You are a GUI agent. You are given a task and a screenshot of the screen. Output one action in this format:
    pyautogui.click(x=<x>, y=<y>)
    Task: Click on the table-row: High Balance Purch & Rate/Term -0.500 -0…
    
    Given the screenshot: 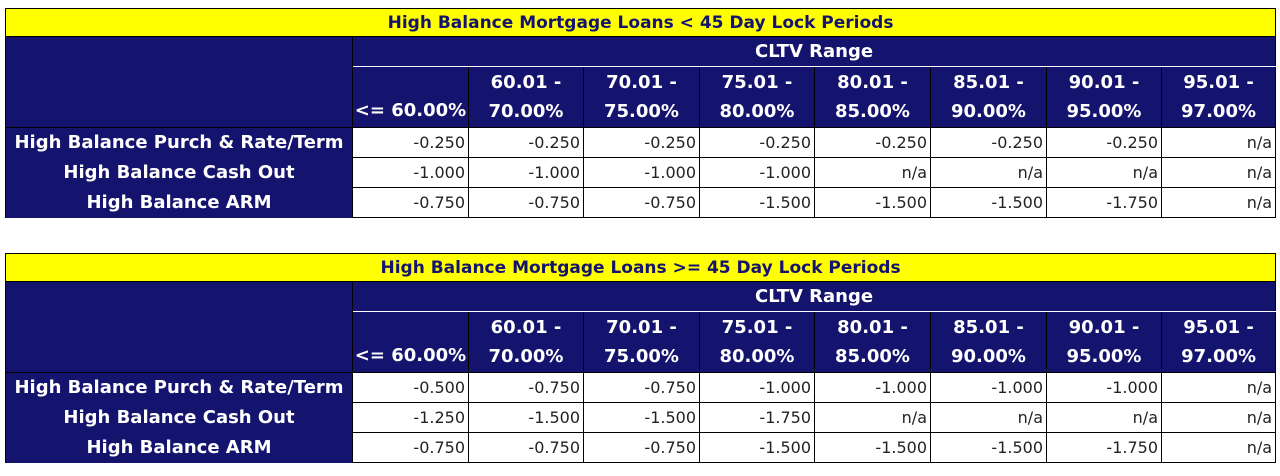 What is the action you would take?
    pyautogui.click(x=641, y=387)
    